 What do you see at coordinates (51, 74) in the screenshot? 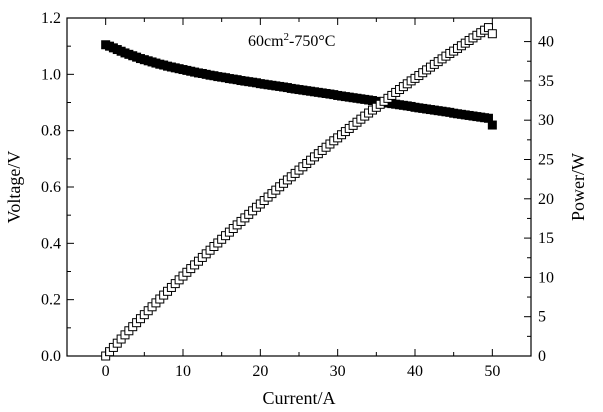
I see `y-tick-label: 1.0` at bounding box center [51, 74].